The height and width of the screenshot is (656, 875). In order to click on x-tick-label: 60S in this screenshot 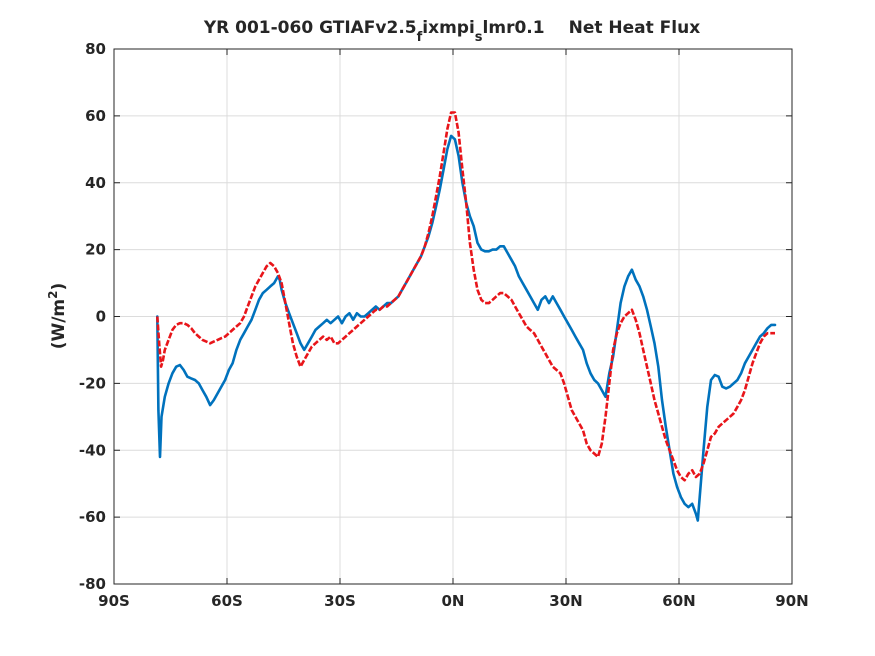, I will do `click(227, 601)`.